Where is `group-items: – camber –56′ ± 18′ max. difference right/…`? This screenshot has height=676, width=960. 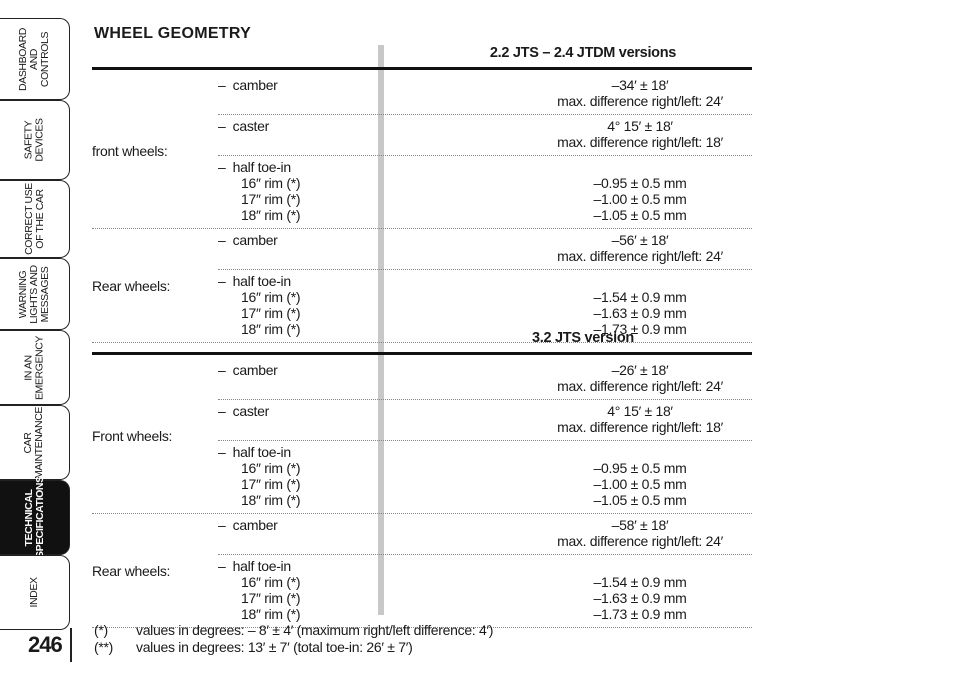 group-items: – camber –56′ ± 18′ max. difference right/… is located at coordinates (485, 285).